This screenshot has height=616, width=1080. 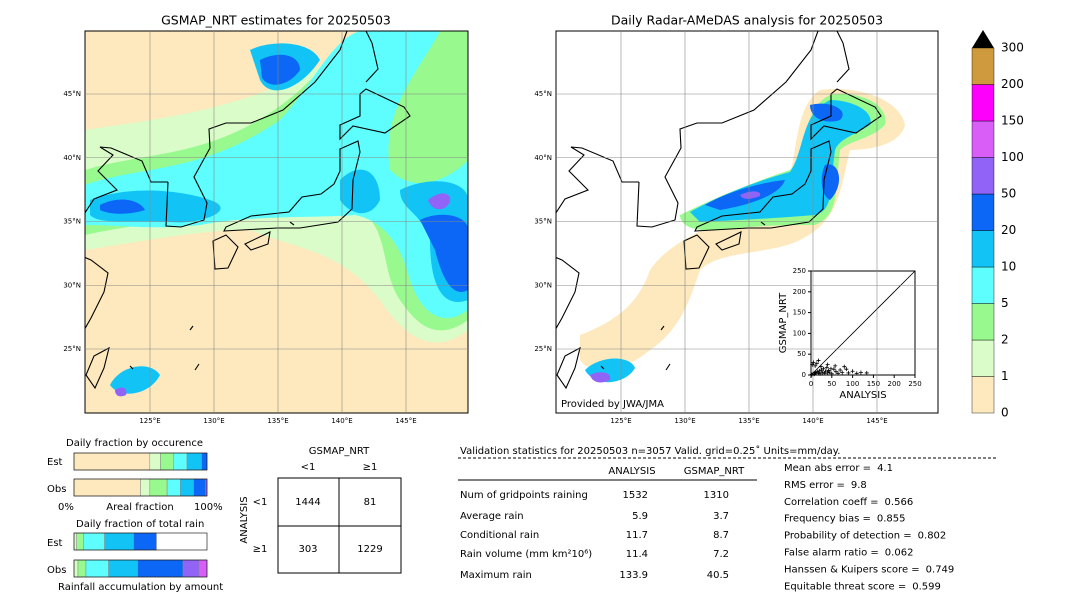 What do you see at coordinates (1005, 303) in the screenshot?
I see `colorbar-label: 5` at bounding box center [1005, 303].